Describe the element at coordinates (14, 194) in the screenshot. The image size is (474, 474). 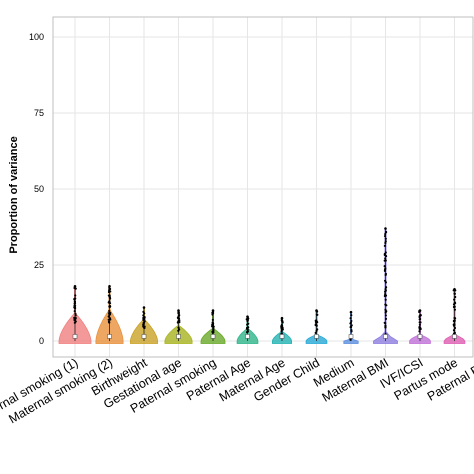
I see `y-axis-label: Proportion of variance` at that location.